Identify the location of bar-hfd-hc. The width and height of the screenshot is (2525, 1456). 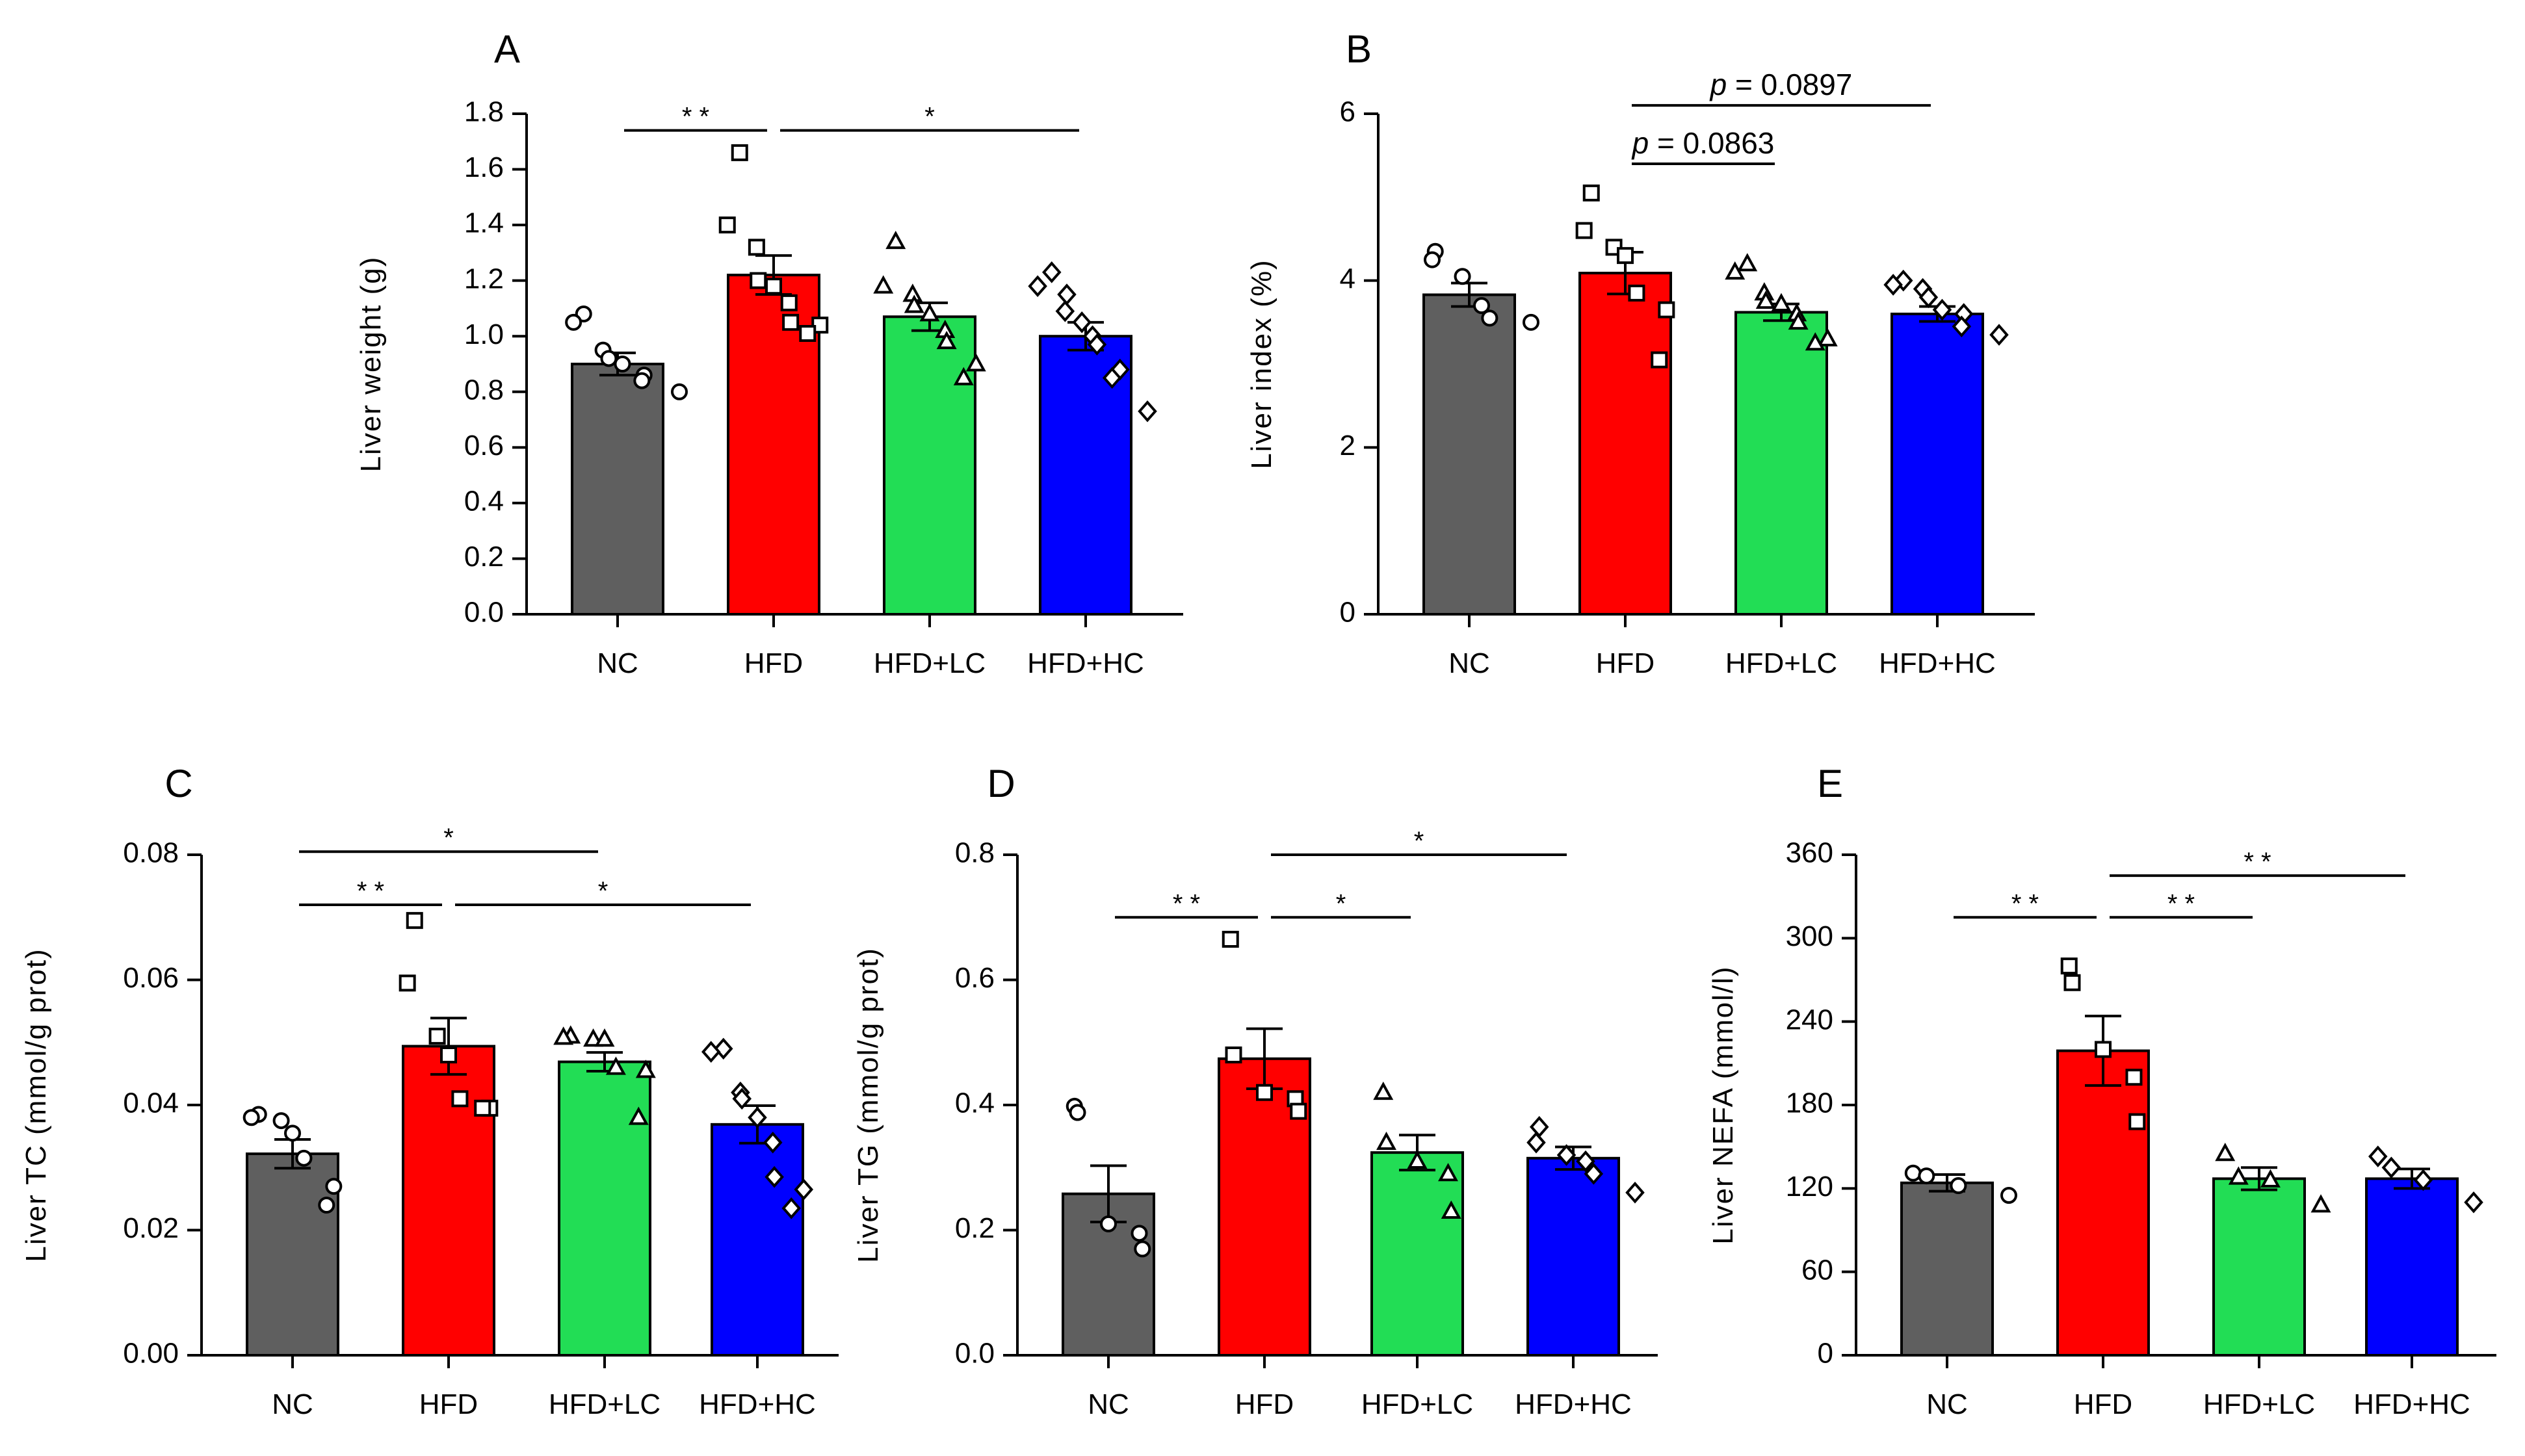
(2412, 1267).